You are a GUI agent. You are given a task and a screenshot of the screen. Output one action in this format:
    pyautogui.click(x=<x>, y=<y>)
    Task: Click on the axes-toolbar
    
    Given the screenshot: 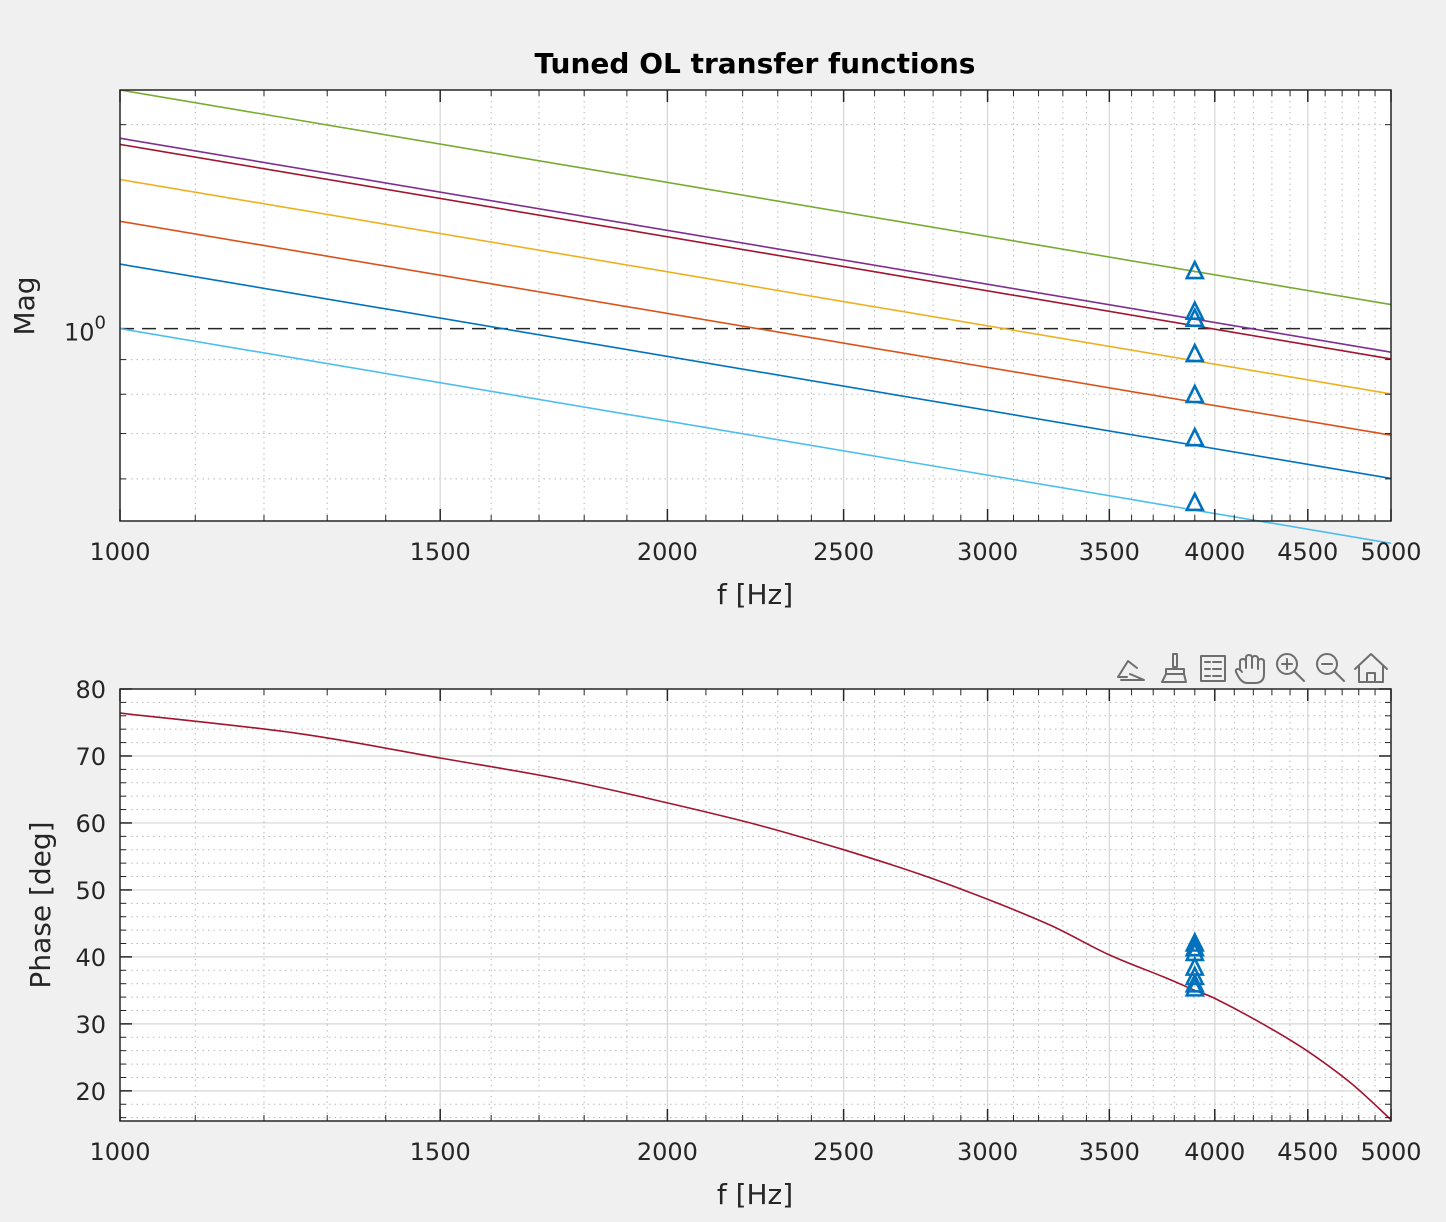 What is the action you would take?
    pyautogui.click(x=1250, y=668)
    